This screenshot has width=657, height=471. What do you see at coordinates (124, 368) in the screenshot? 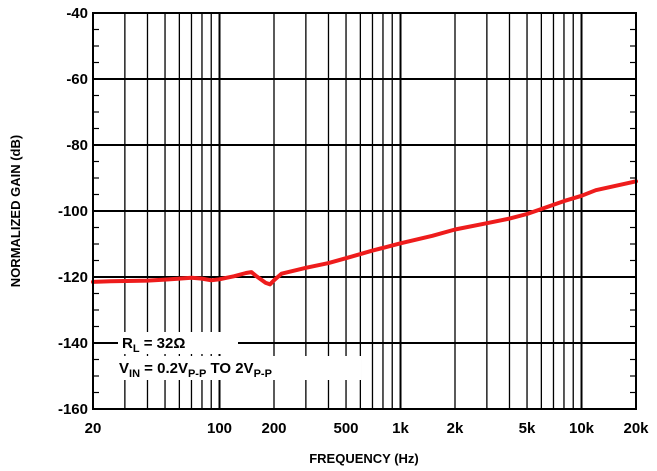
I see `annotation-vin-main: V` at bounding box center [124, 368].